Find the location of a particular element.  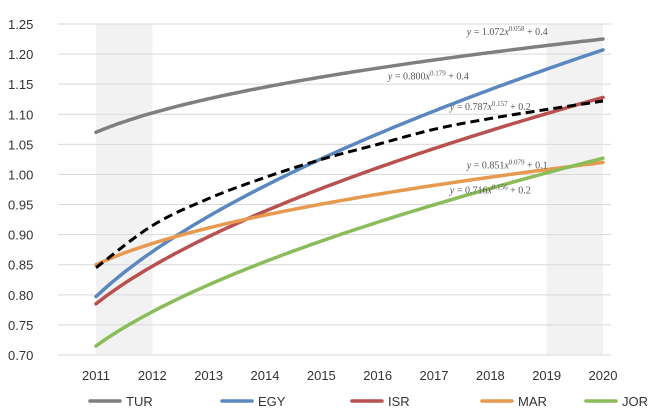

y-tick-label: 1.15 is located at coordinates (20, 84).